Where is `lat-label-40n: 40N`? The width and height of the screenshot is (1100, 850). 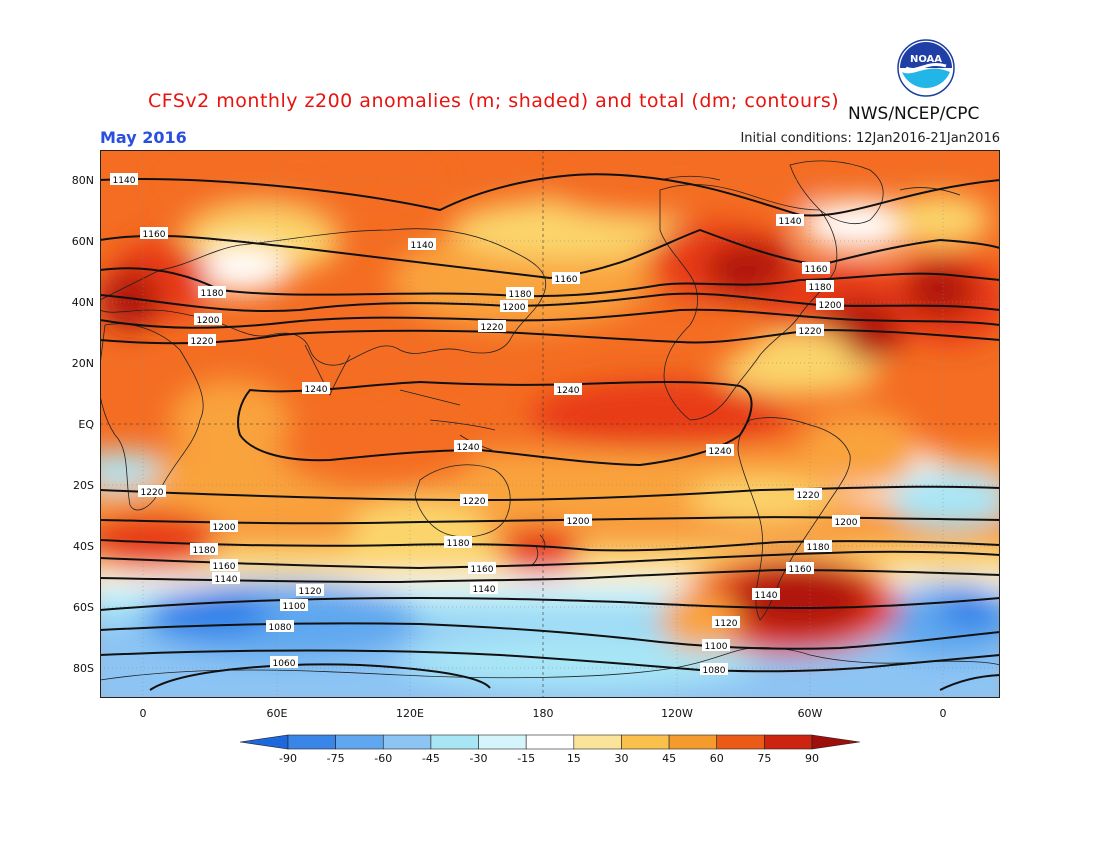 lat-label-40n: 40N is located at coordinates (82, 302).